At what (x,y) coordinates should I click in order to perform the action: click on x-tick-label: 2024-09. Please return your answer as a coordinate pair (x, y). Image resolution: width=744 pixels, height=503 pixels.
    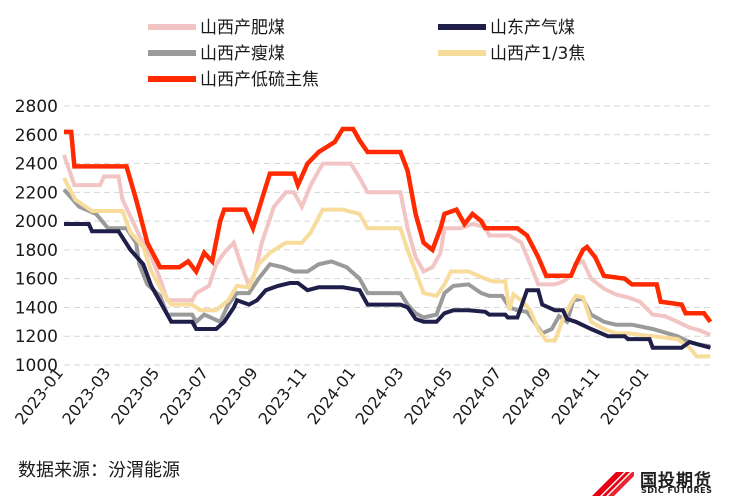
    Looking at the image, I should click on (527, 396).